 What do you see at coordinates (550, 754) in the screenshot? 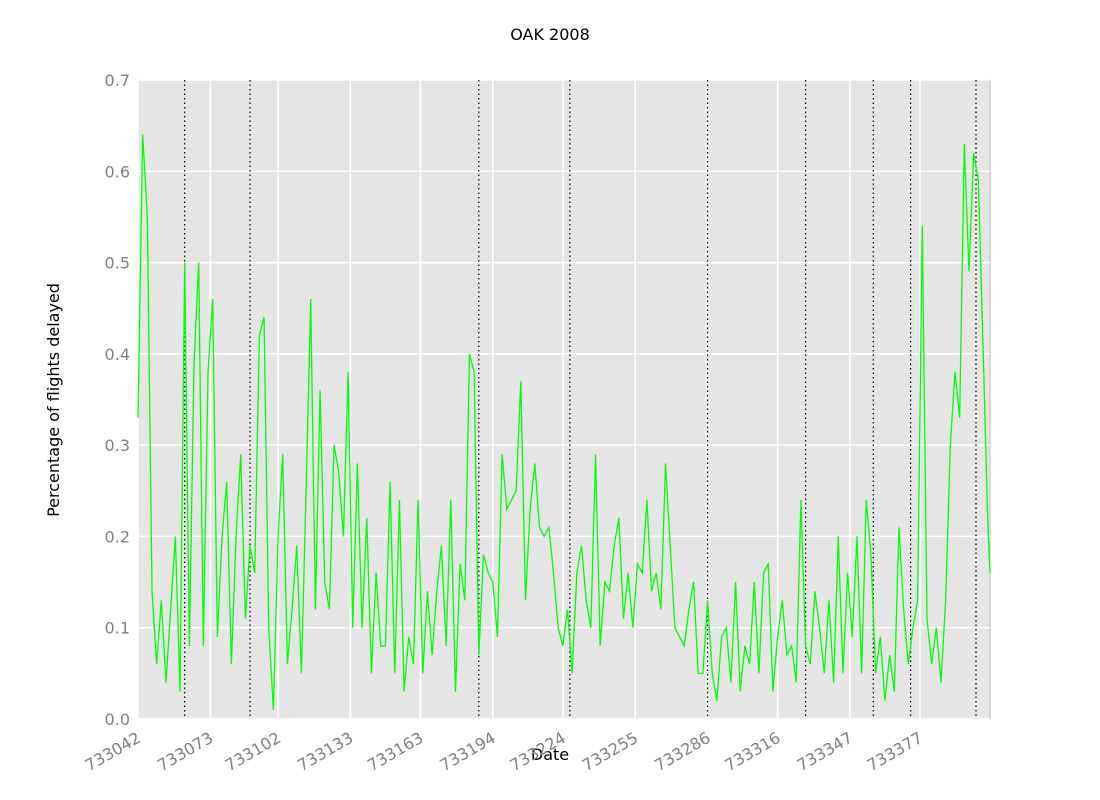
I see `x-axis-label: Date` at bounding box center [550, 754].